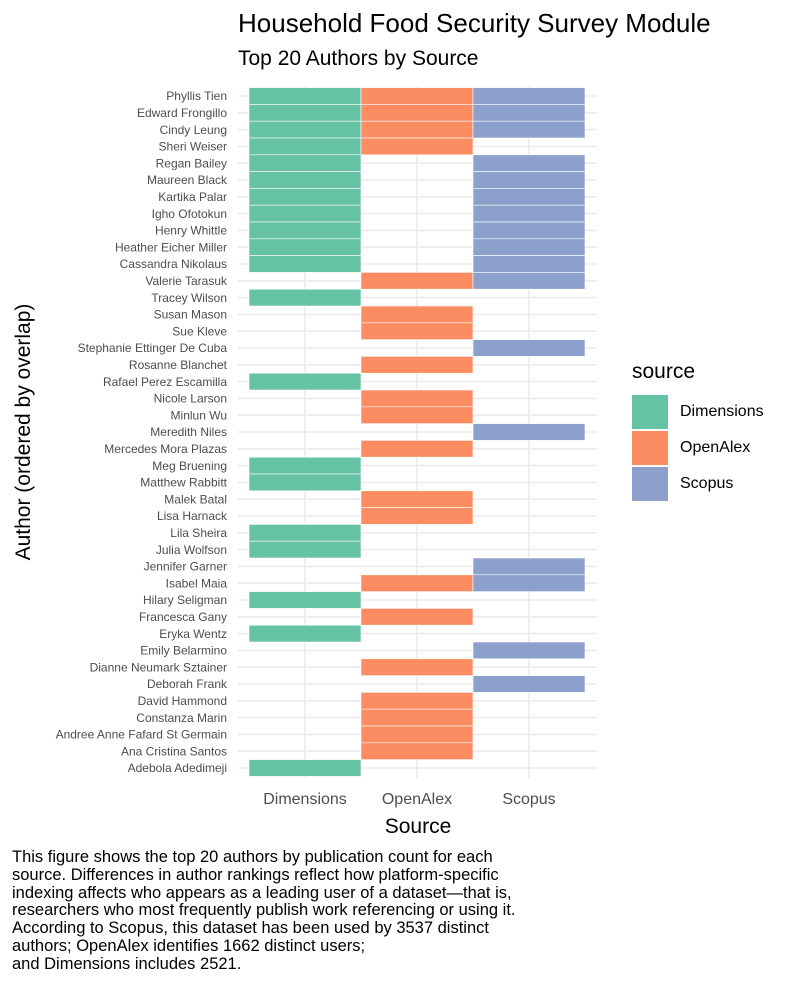 The width and height of the screenshot is (800, 1000). What do you see at coordinates (193, 147) in the screenshot?
I see `y-tick-sheri-weiser: Sheri Weiser` at bounding box center [193, 147].